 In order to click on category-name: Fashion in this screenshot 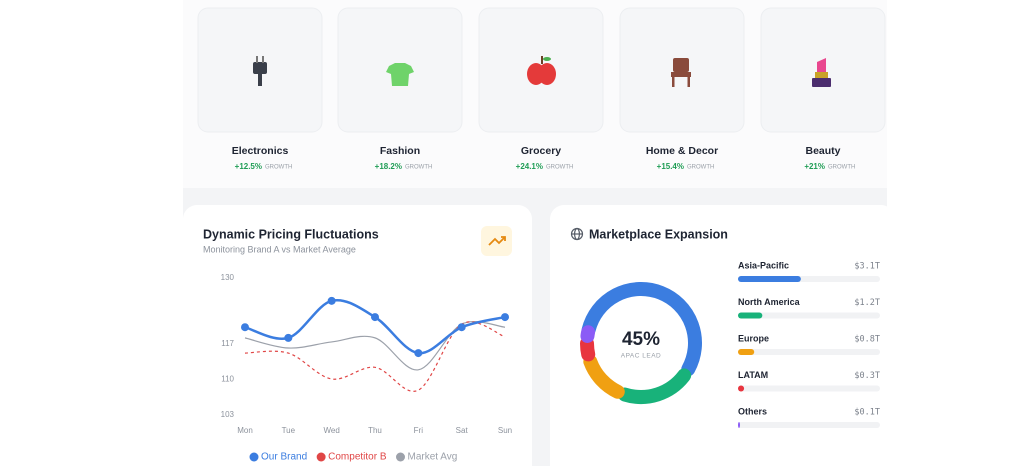, I will do `click(400, 151)`.